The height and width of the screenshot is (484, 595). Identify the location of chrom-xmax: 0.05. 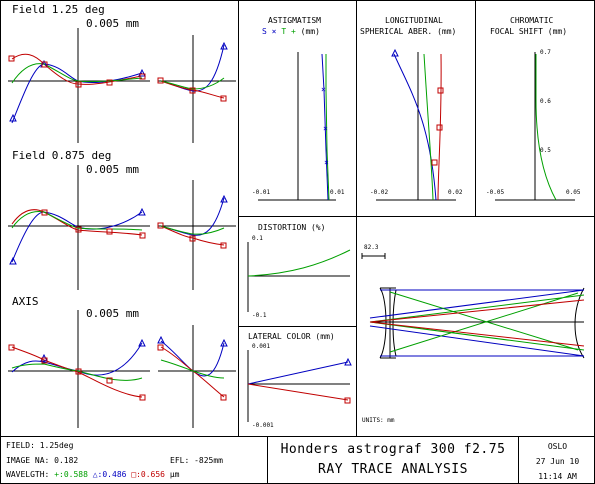
(573, 192).